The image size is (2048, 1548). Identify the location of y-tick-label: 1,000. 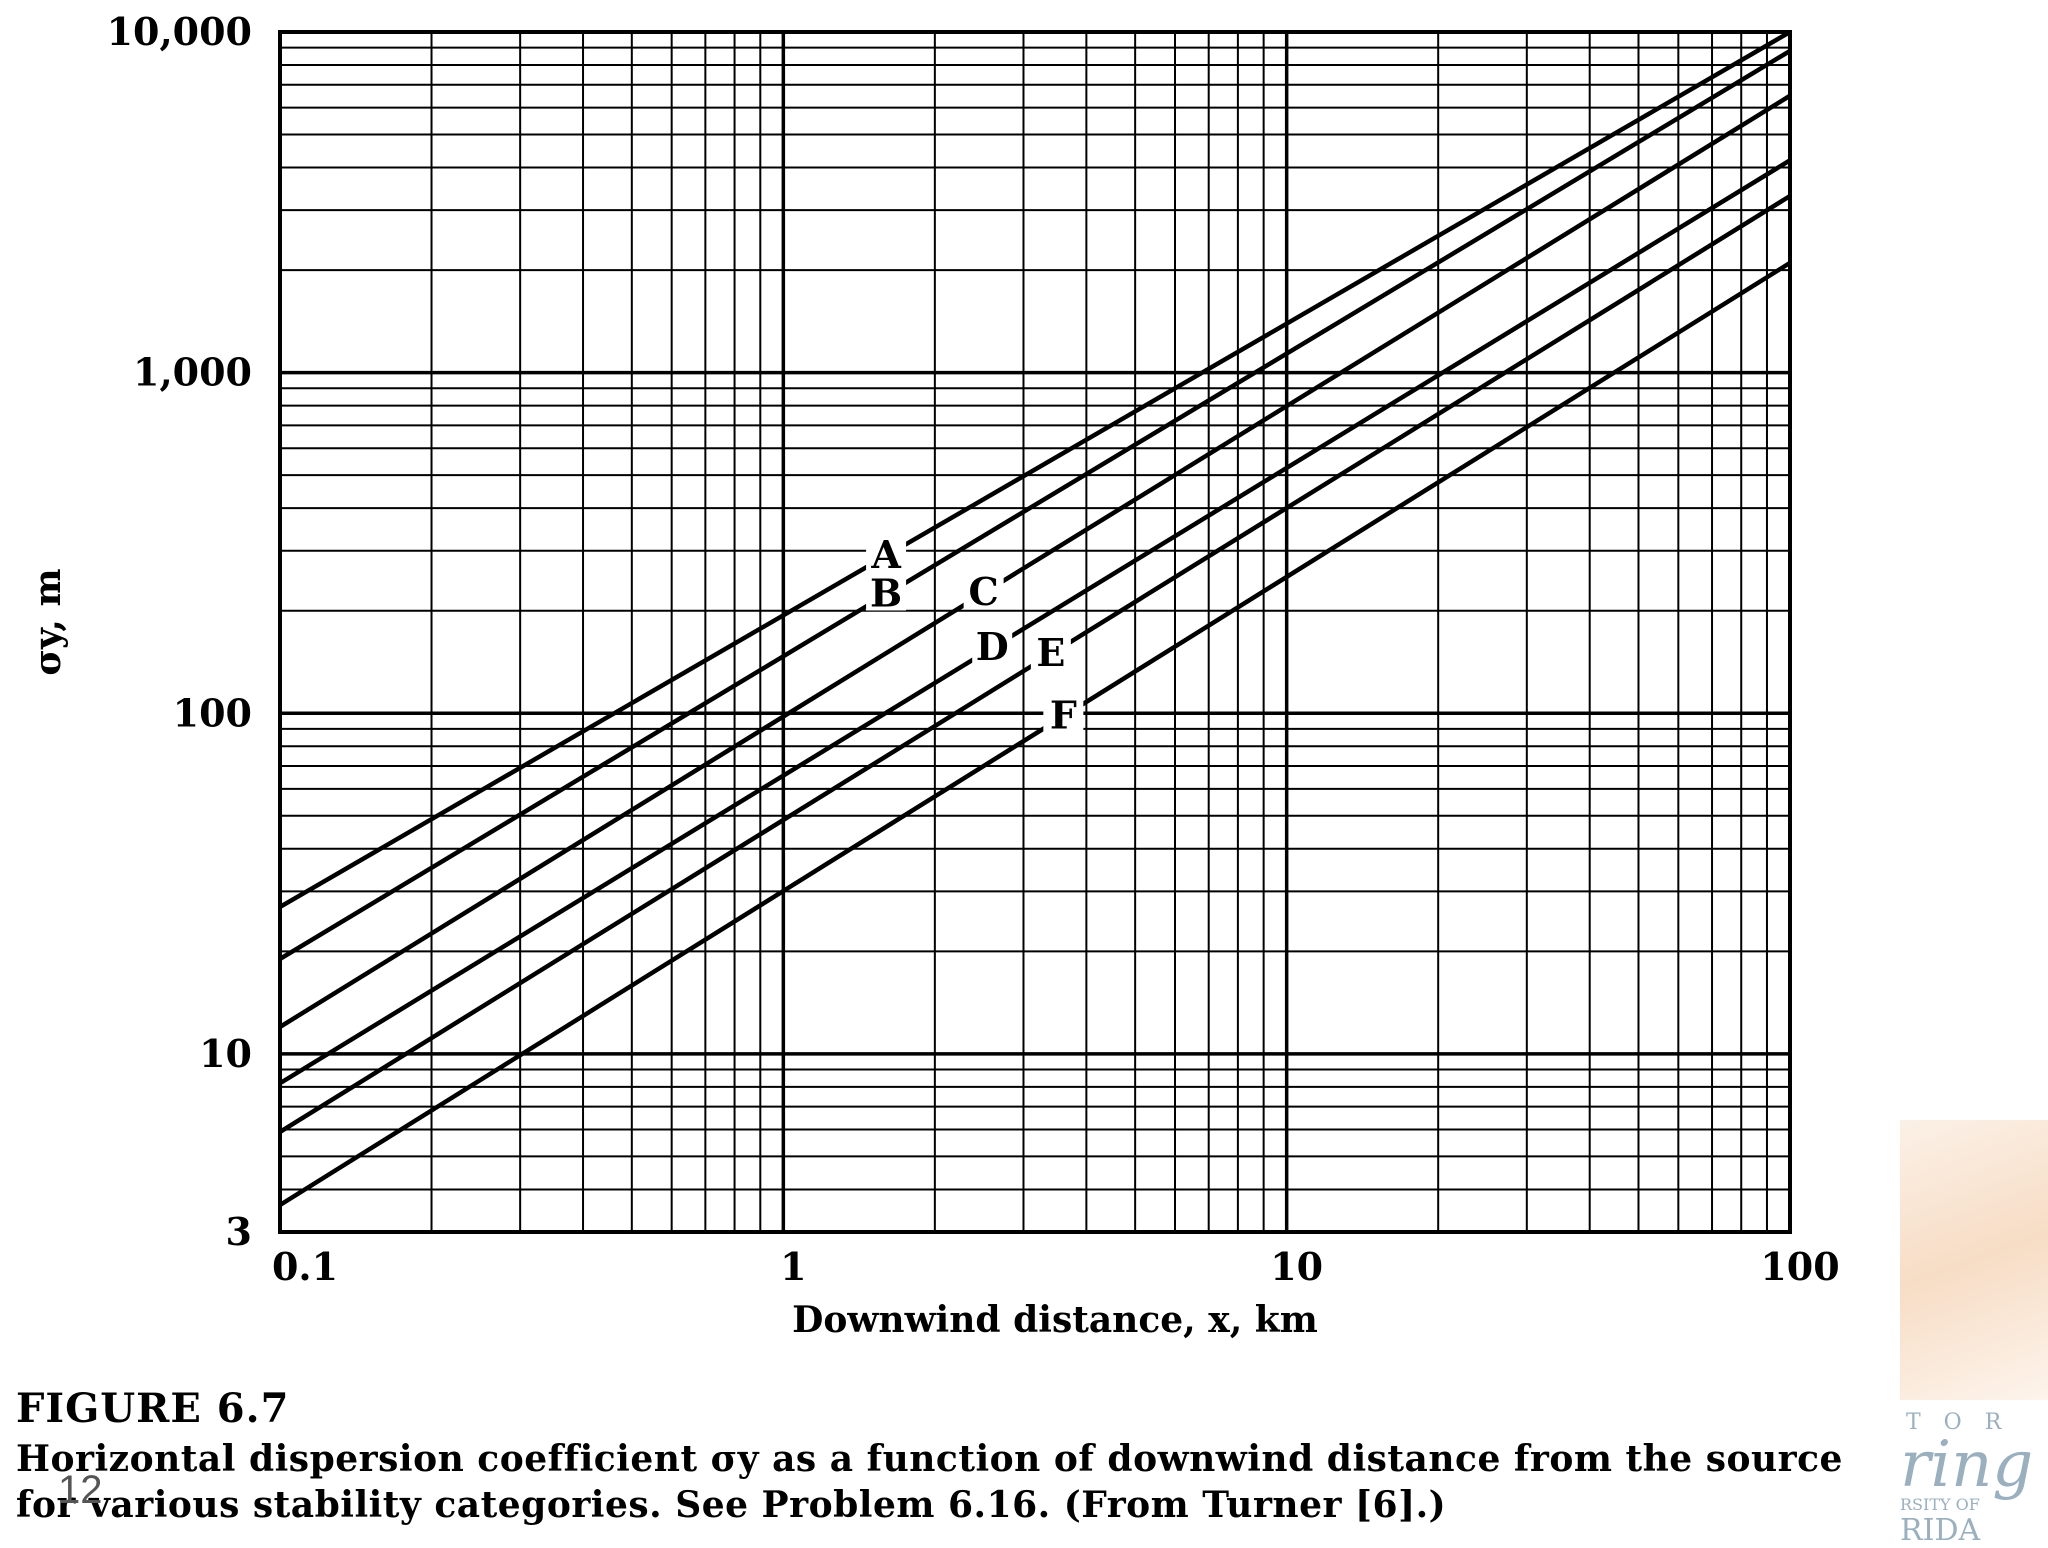
(192, 372).